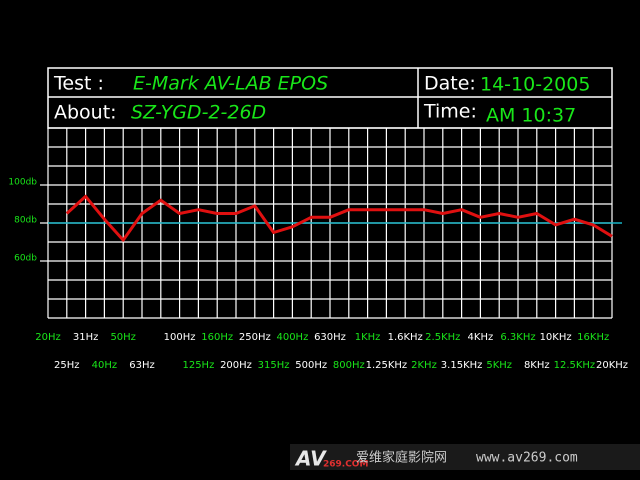 Image resolution: width=640 pixels, height=480 pixels. What do you see at coordinates (330, 337) in the screenshot?
I see `x-tick-label: 630Hz` at bounding box center [330, 337].